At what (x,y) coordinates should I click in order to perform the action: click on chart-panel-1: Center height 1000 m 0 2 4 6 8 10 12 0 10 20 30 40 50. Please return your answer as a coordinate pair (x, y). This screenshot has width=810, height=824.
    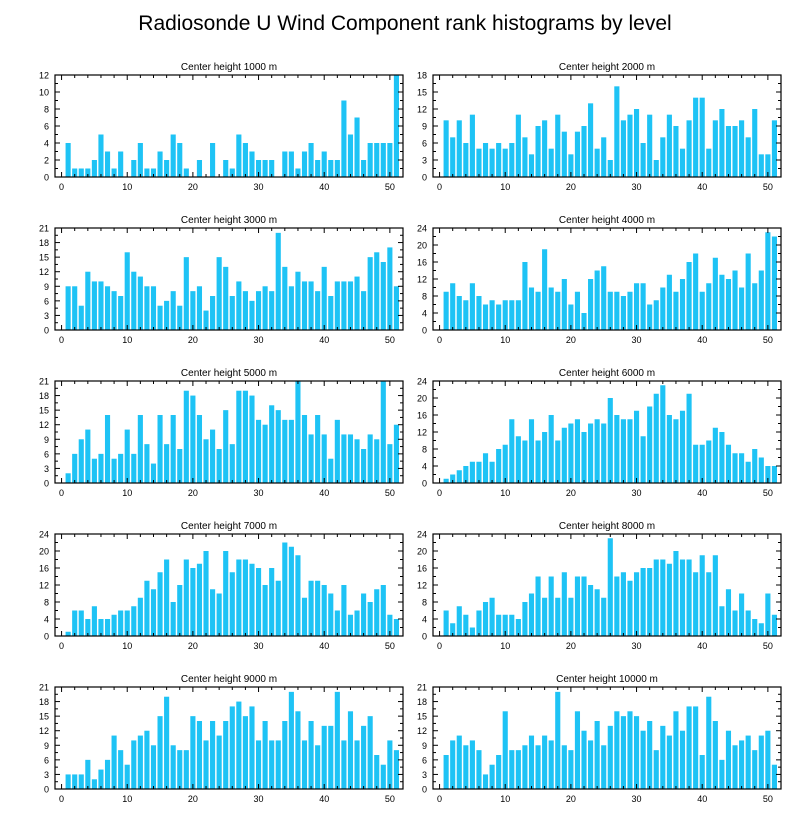
    Looking at the image, I should click on (221, 127).